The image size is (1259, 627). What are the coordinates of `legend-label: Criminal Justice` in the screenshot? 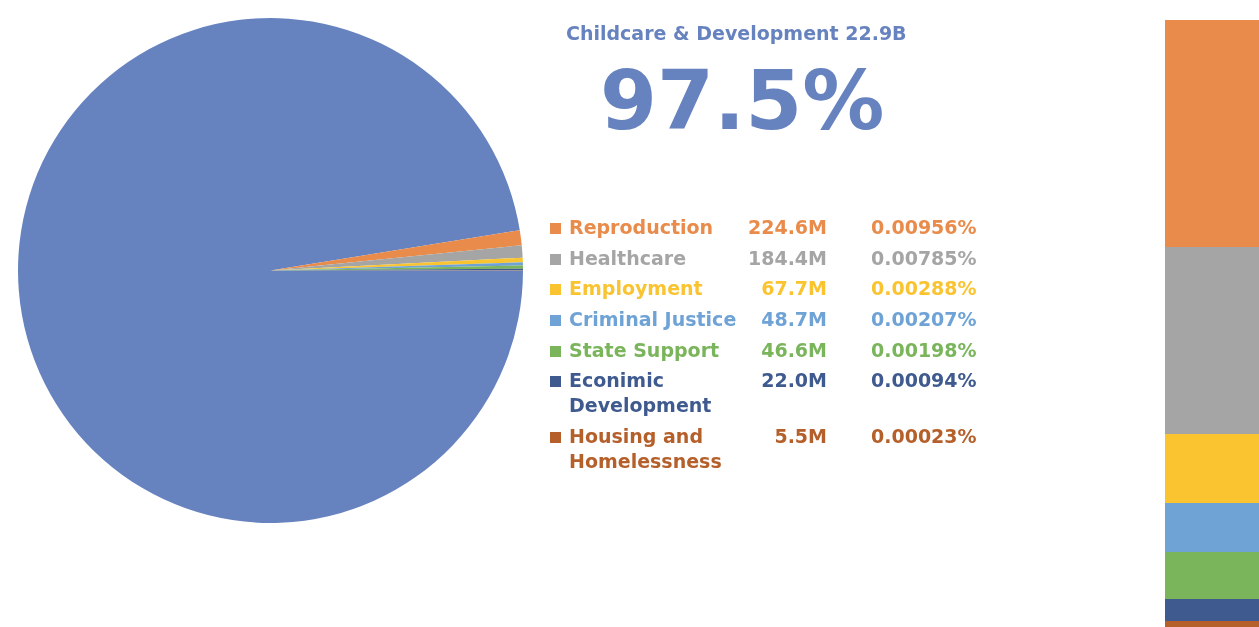 It's located at (653, 320).